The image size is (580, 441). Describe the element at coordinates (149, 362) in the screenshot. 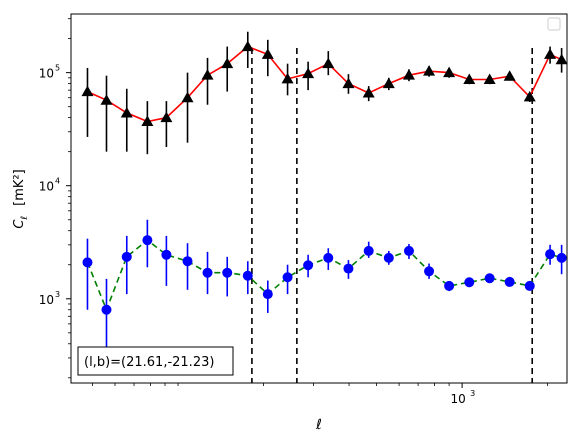

I see `annotation-text: (l,b)=(21.61,-21.23)` at that location.